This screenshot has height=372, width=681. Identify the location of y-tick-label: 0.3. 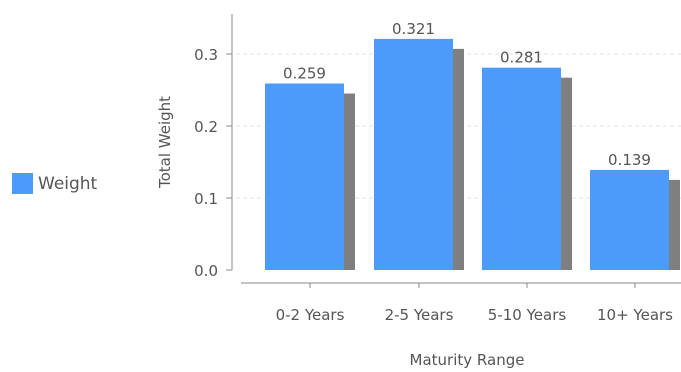
(206, 55).